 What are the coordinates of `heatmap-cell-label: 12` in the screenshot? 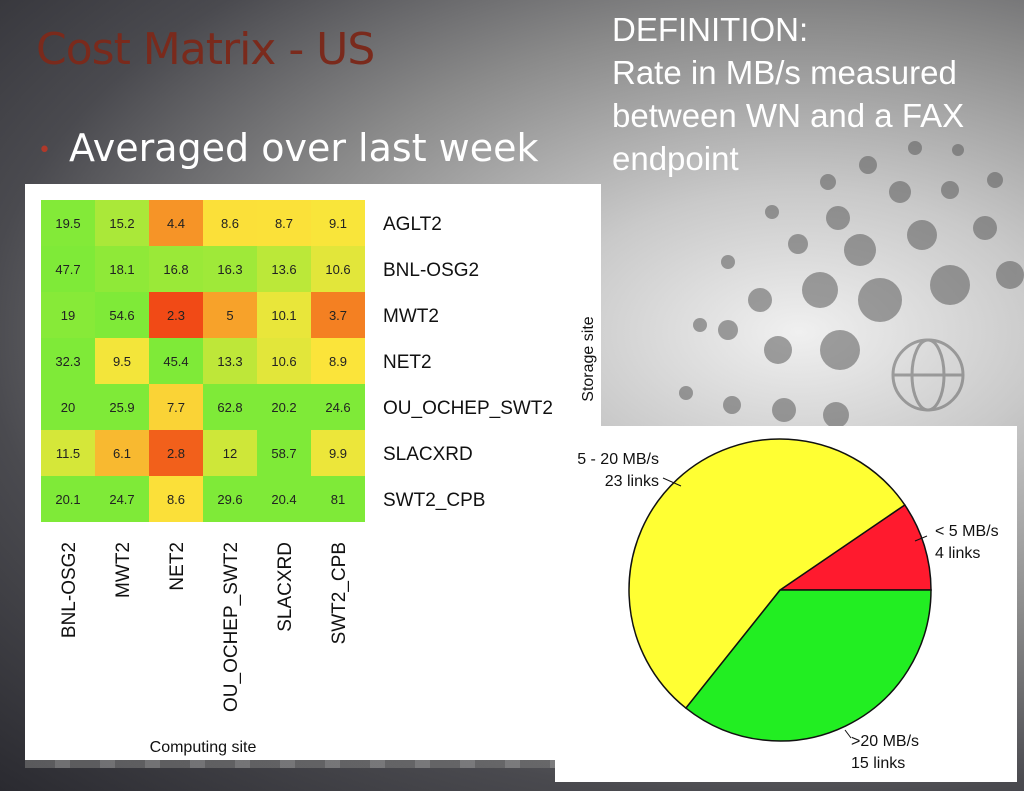 It's located at (230, 453).